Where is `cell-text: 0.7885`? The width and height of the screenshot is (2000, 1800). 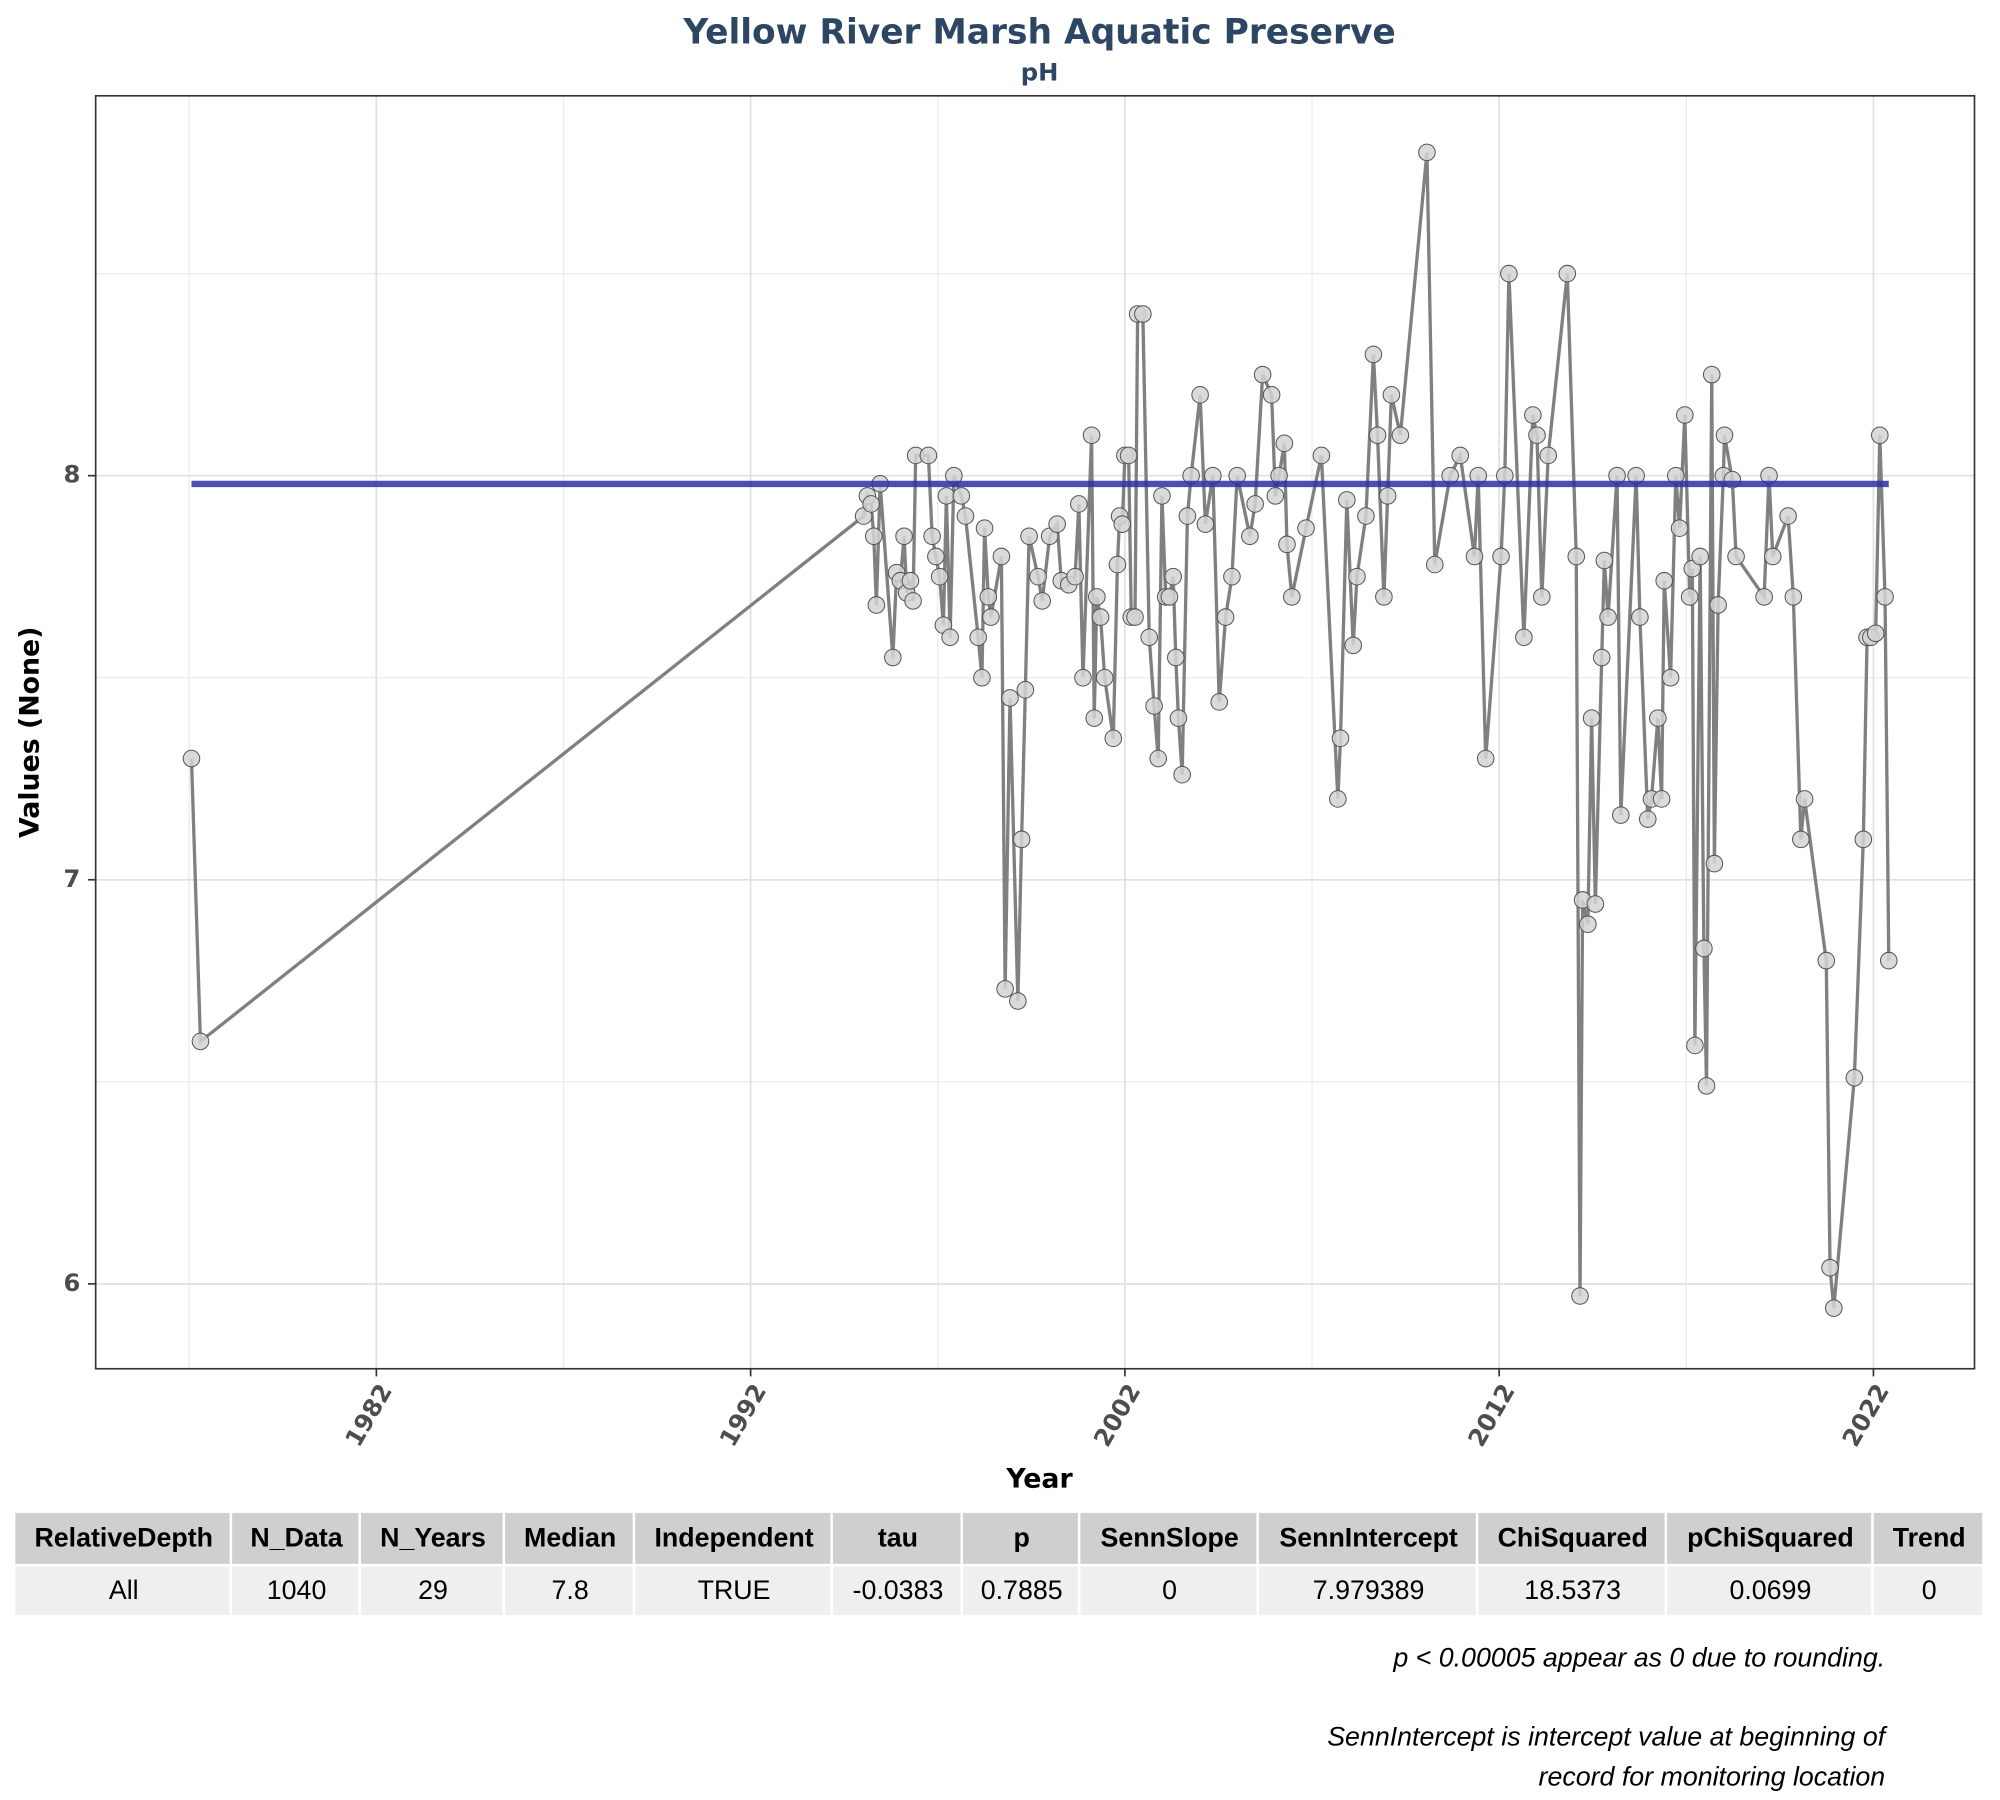 cell-text: 0.7885 is located at coordinates (1022, 1590).